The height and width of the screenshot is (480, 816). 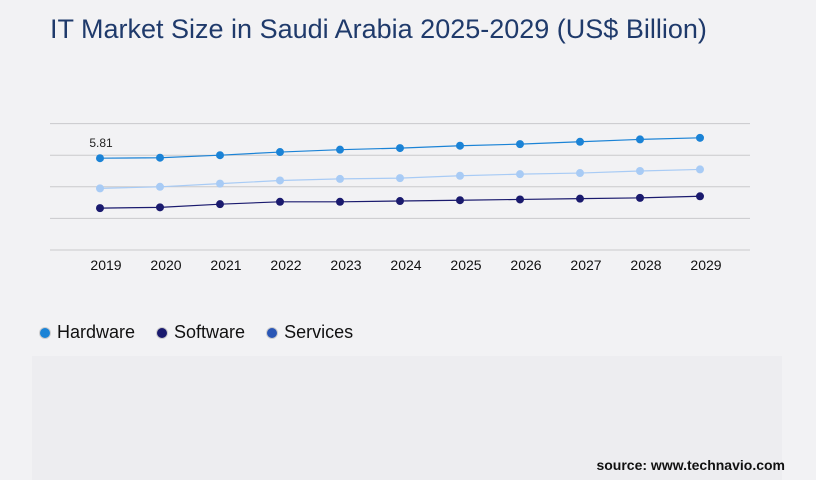 What do you see at coordinates (585, 265) in the screenshot?
I see `x-tick-label: 2027` at bounding box center [585, 265].